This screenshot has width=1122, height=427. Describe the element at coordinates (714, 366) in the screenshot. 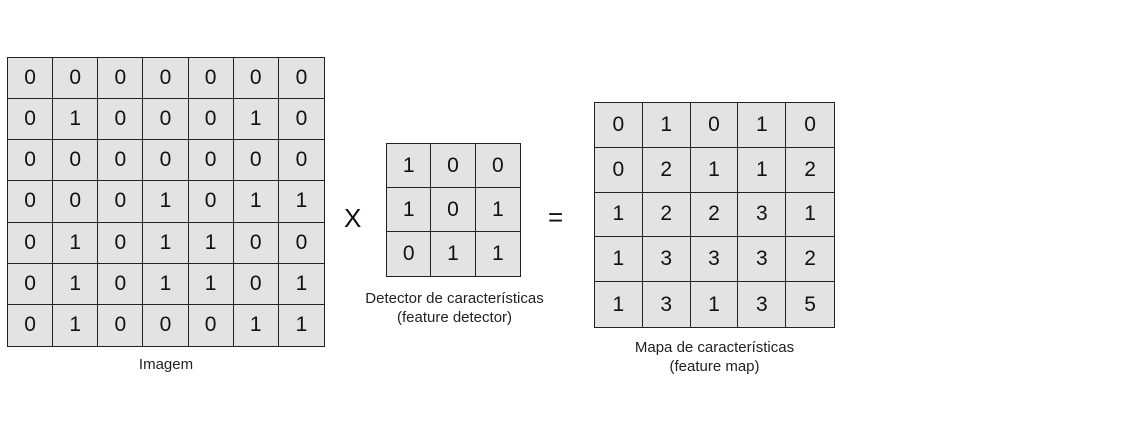

I see `feature-map-caption-line2: (feature map)` at that location.